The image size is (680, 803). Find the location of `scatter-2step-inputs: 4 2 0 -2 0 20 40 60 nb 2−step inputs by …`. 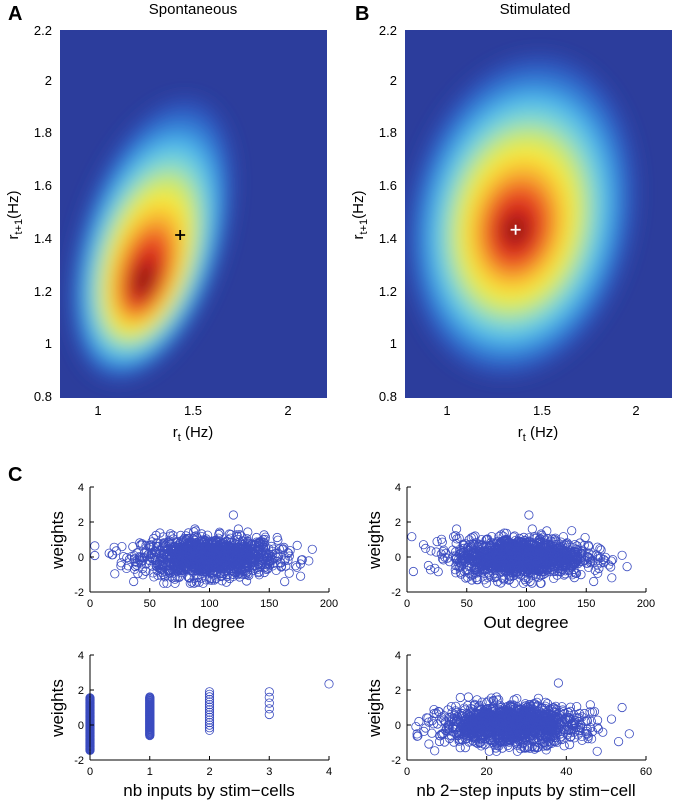

scatter-2step-inputs: 4 2 0 -2 0 20 40 60 nb 2−step inputs by … is located at coordinates (508, 725).